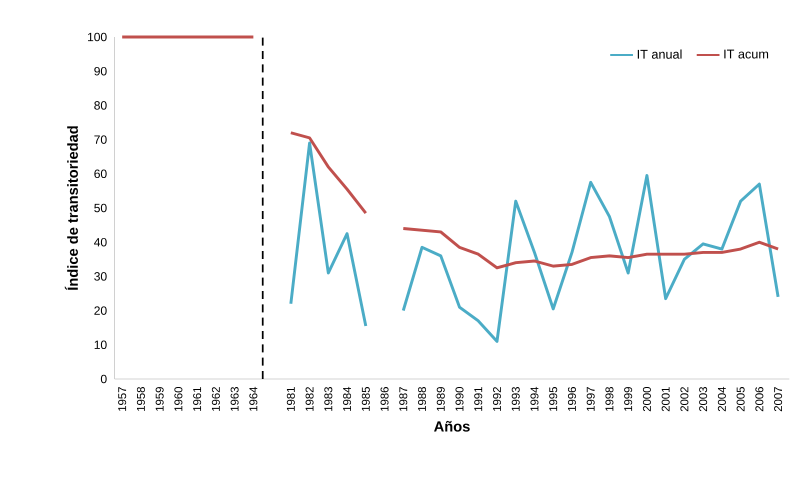 This screenshot has height=486, width=798. Describe the element at coordinates (646, 399) in the screenshot. I see `x-tick-label: 2000` at that location.